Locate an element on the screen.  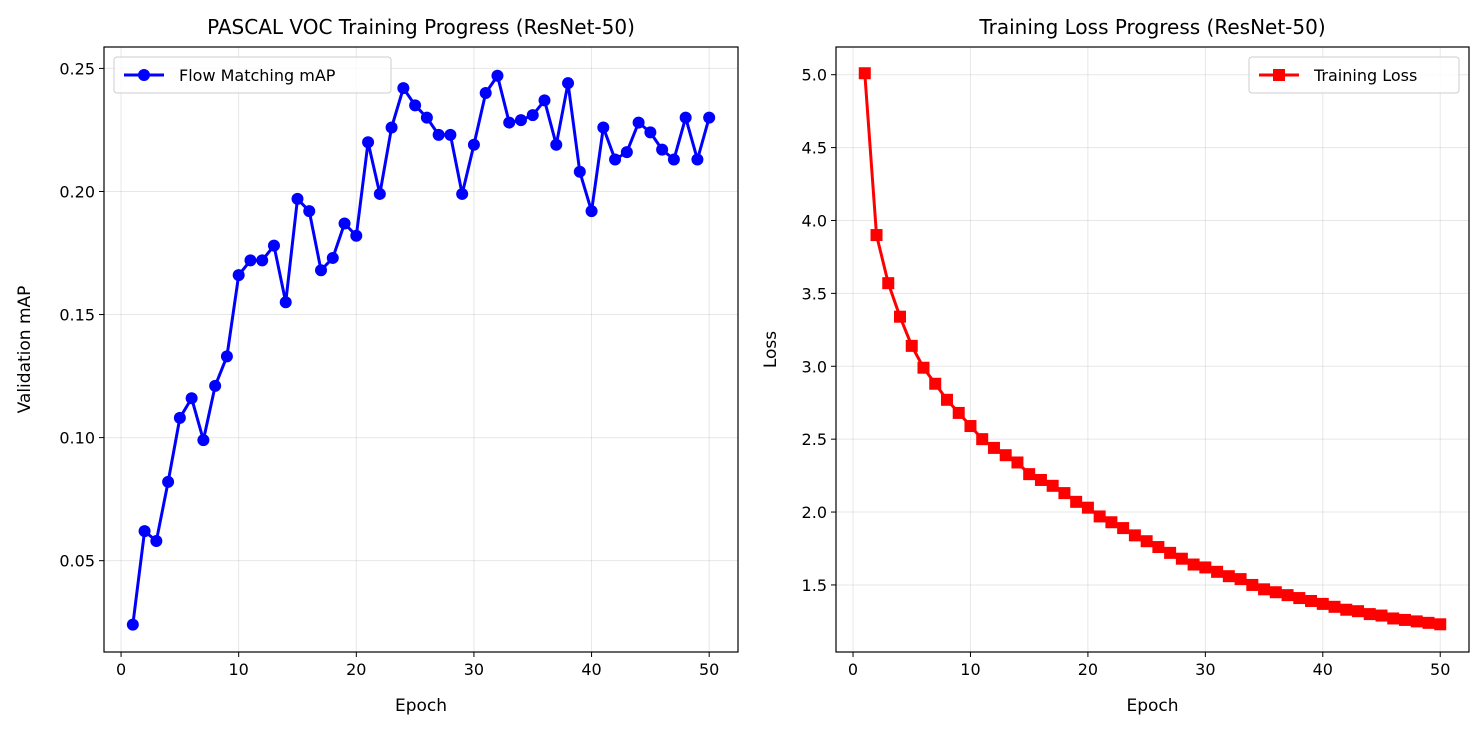
x-tick-label: 0 is located at coordinates (853, 669).